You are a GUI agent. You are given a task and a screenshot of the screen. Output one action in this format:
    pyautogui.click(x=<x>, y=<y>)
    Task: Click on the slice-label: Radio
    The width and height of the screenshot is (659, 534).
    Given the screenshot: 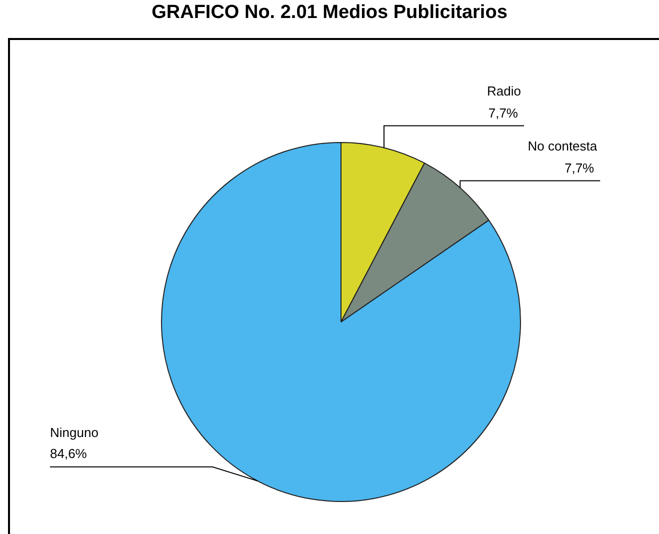 What is the action you would take?
    pyautogui.click(x=504, y=91)
    